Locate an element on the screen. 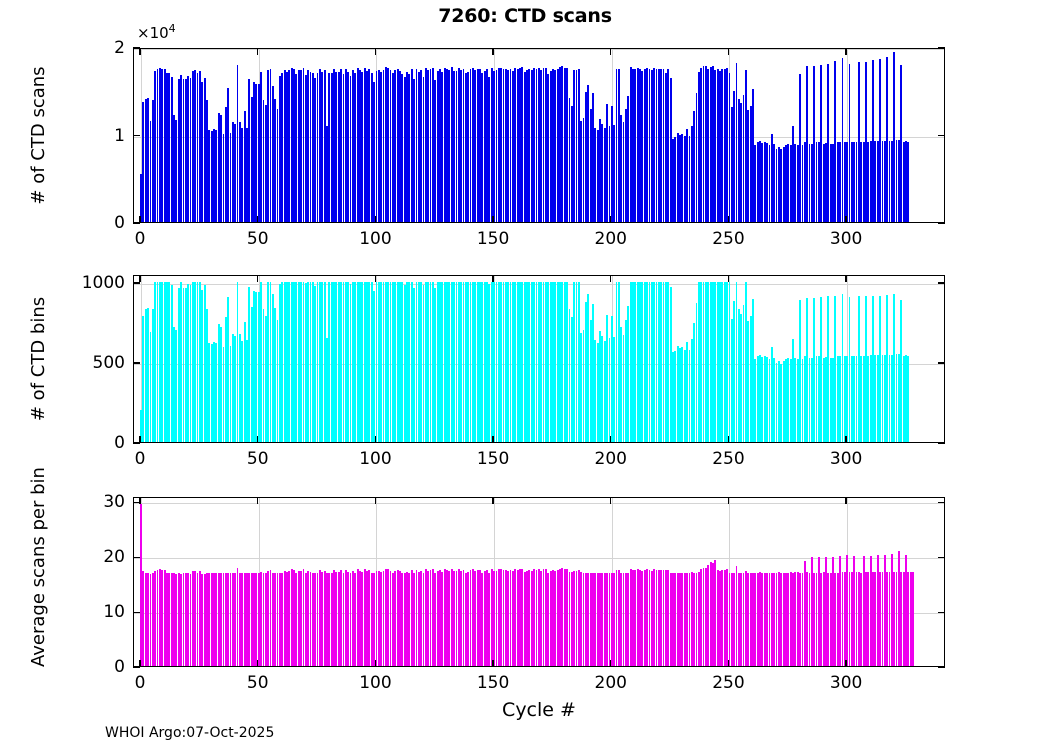 The width and height of the screenshot is (1050, 750). y-tick-mark-right is located at coordinates (941, 557).